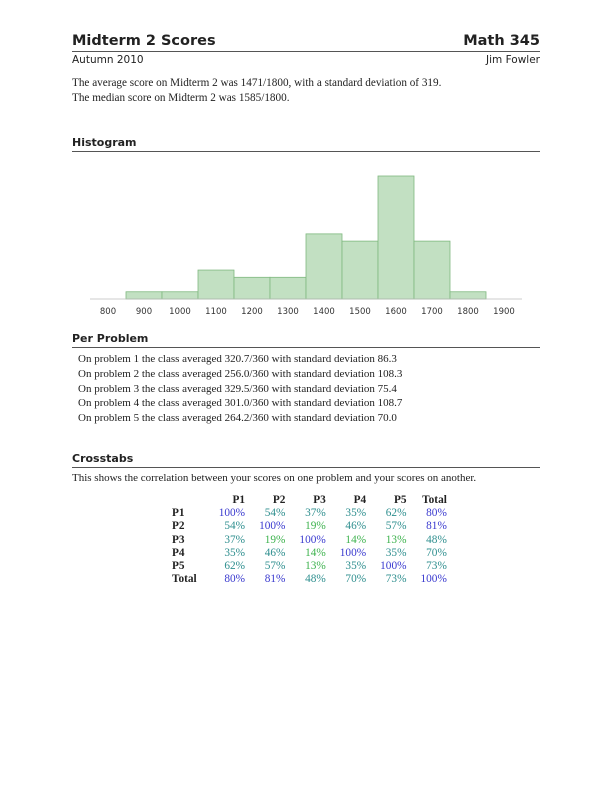  I want to click on column-header: P2, so click(279, 500).